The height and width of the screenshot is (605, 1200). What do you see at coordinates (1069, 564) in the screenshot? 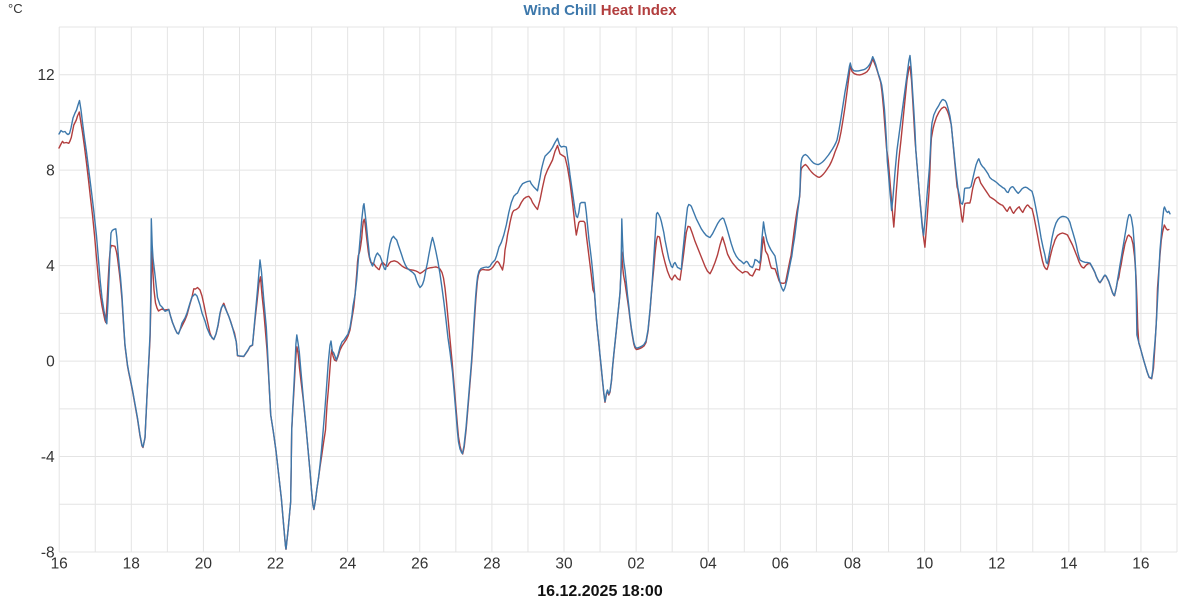
I see `svg-text: 14` at bounding box center [1069, 564].